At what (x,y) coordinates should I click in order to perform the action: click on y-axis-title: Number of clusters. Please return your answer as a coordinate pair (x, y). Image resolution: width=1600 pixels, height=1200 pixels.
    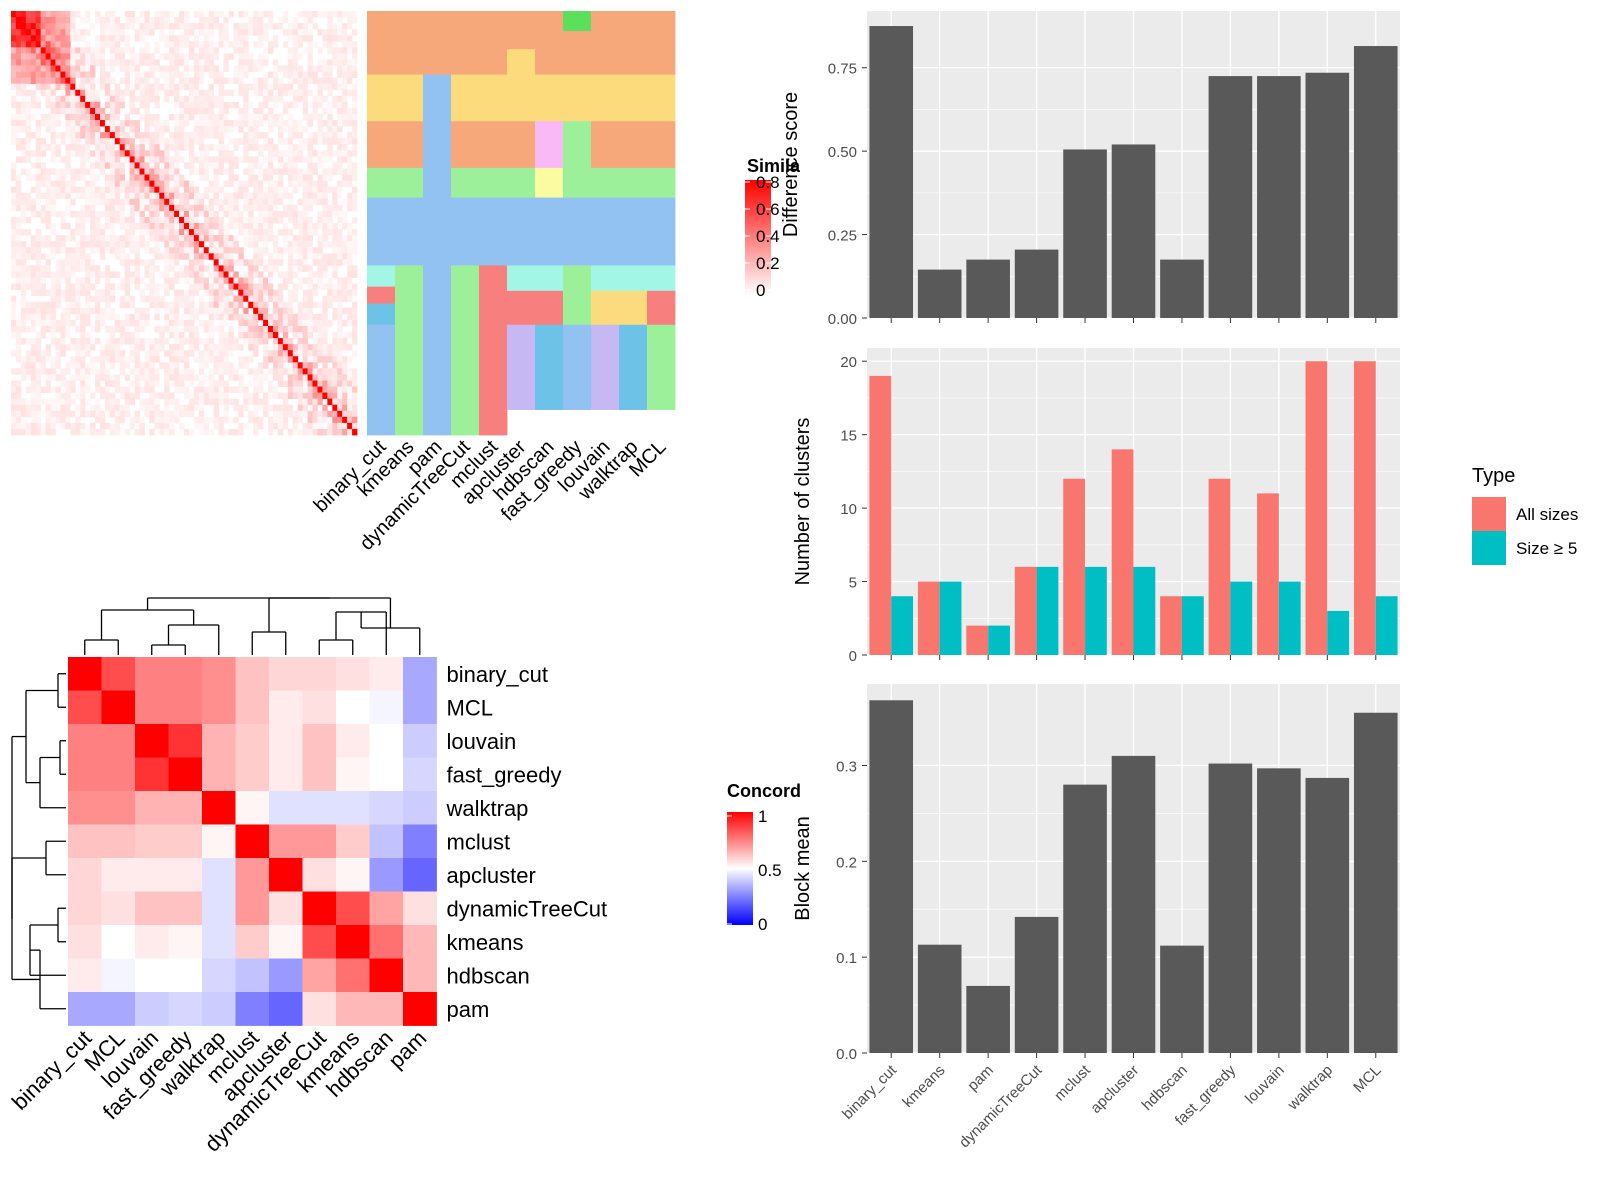
    Looking at the image, I should click on (803, 502).